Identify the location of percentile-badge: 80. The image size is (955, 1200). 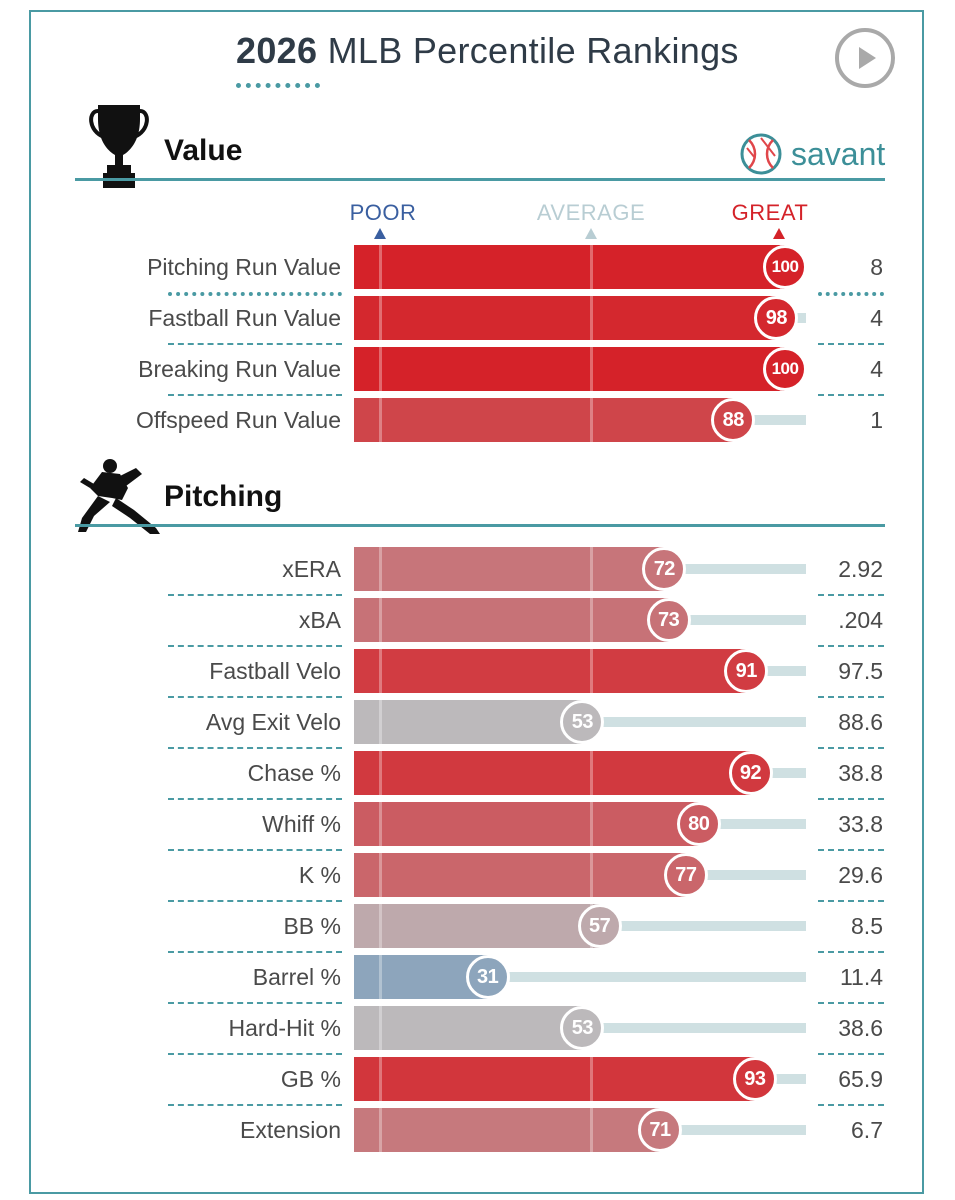
(698, 824).